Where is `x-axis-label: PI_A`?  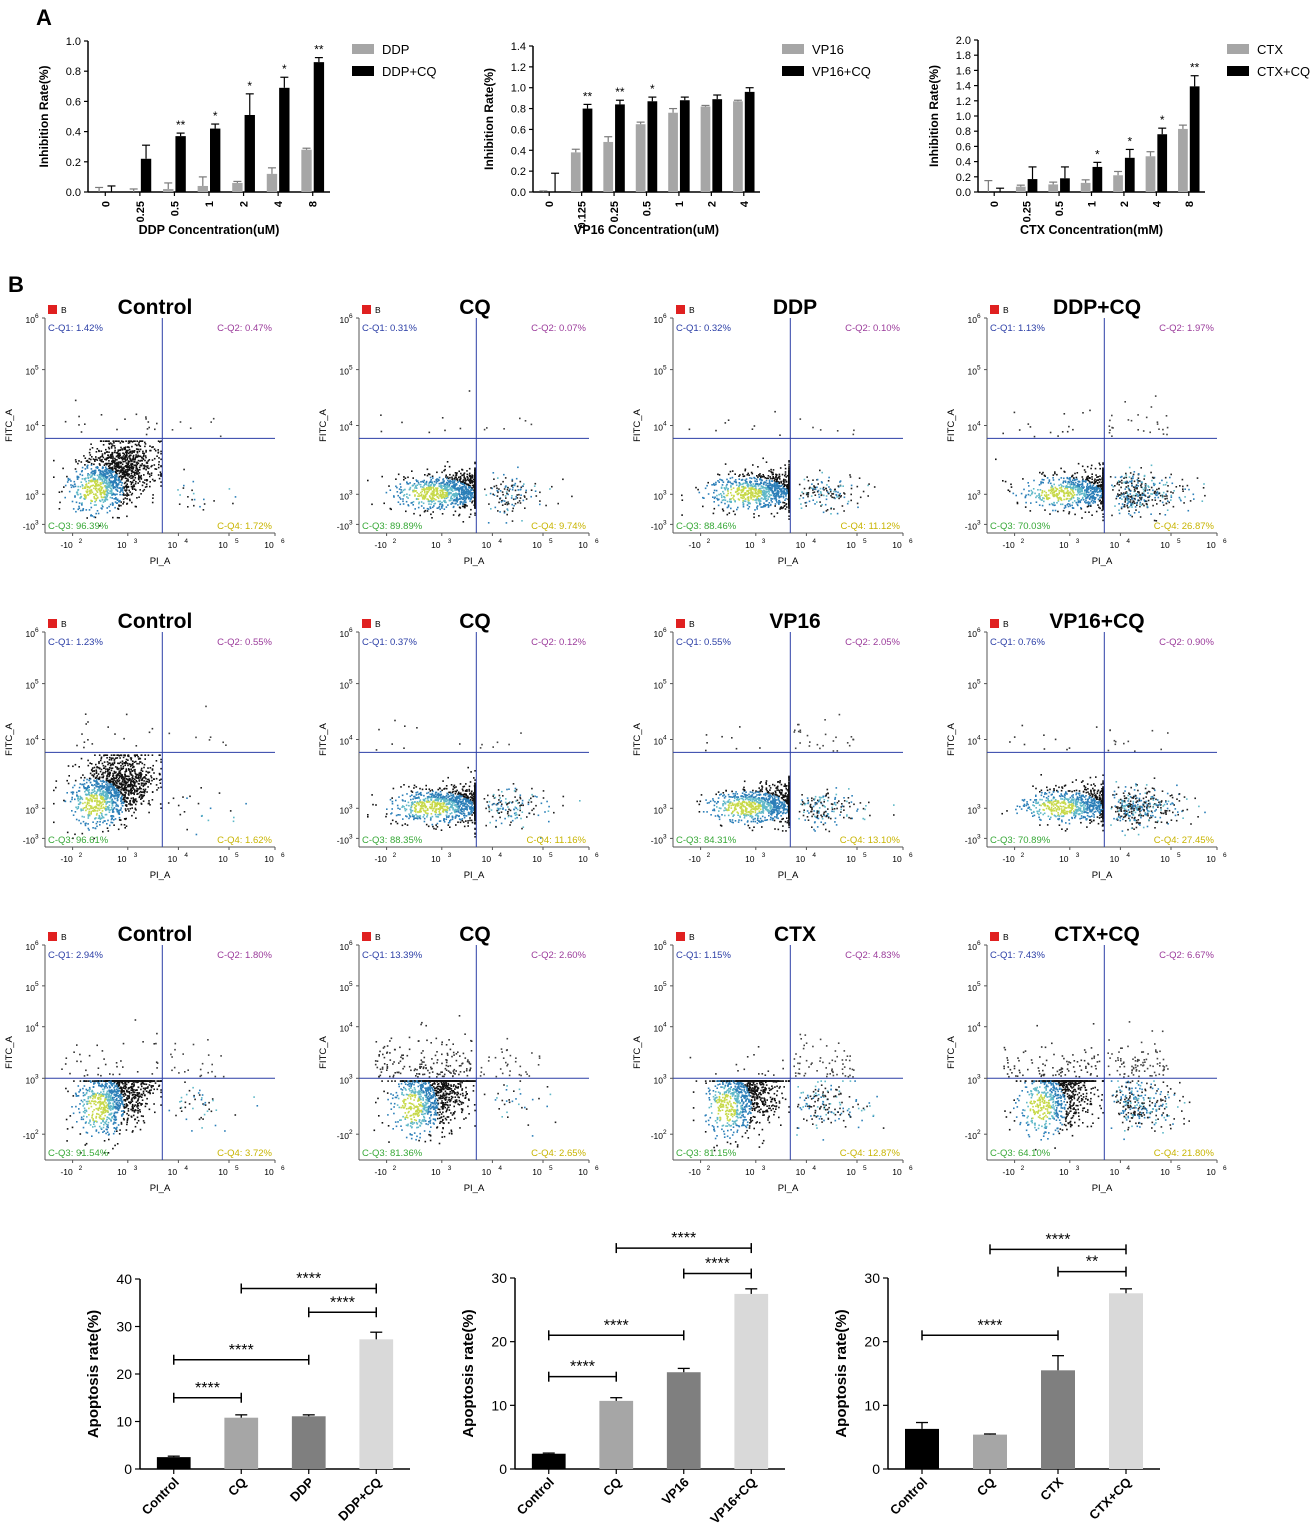 x-axis-label: PI_A is located at coordinates (474, 561).